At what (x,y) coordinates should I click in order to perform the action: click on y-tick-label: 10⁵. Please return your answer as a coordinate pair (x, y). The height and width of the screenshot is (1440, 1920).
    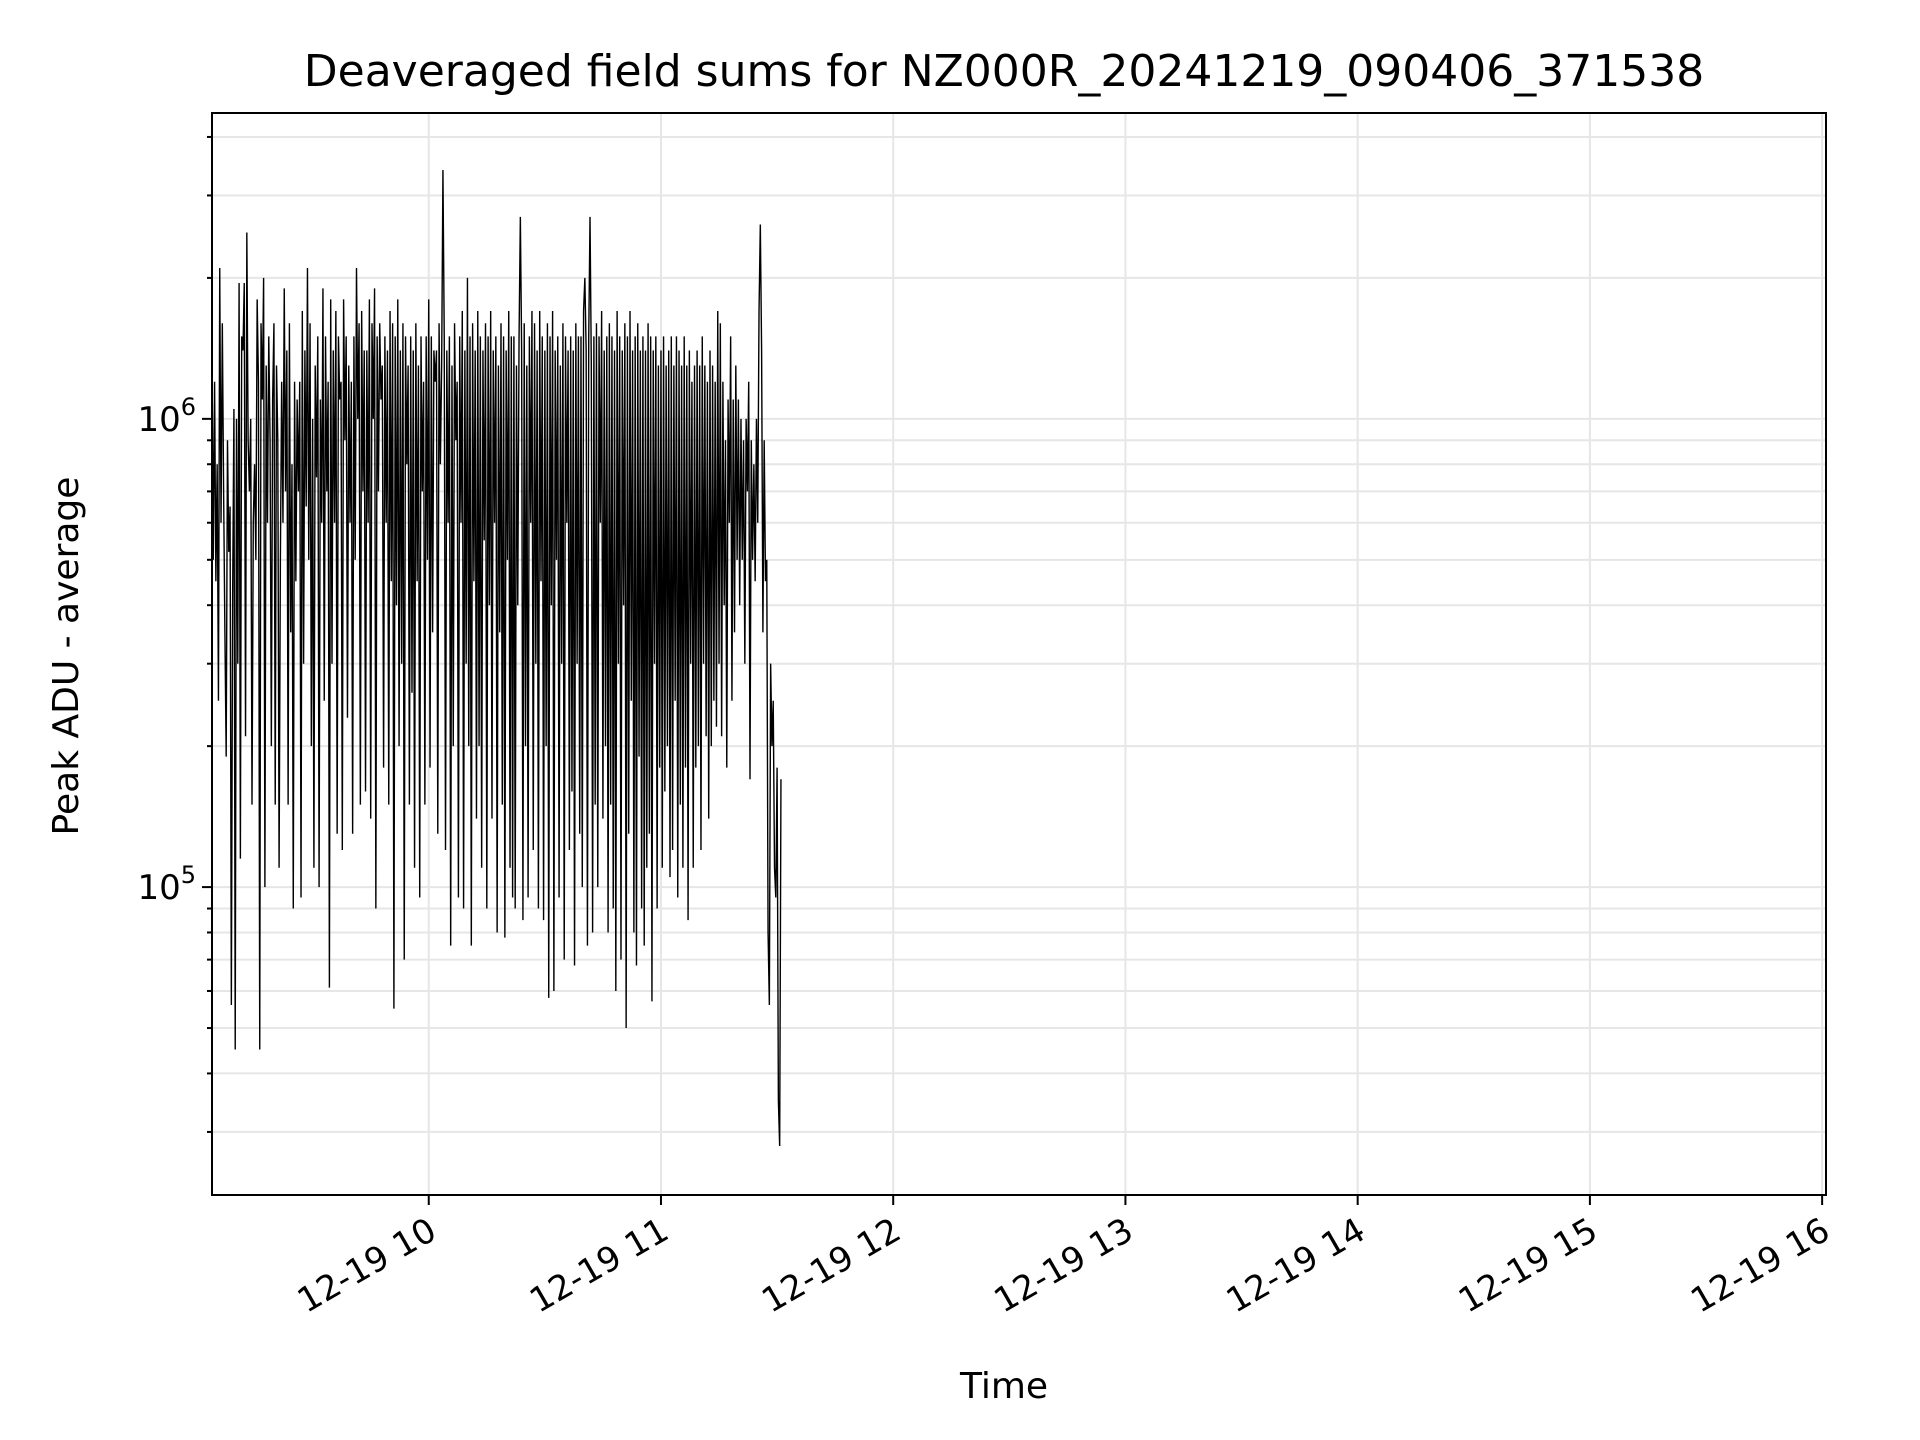
    Looking at the image, I should click on (166, 884).